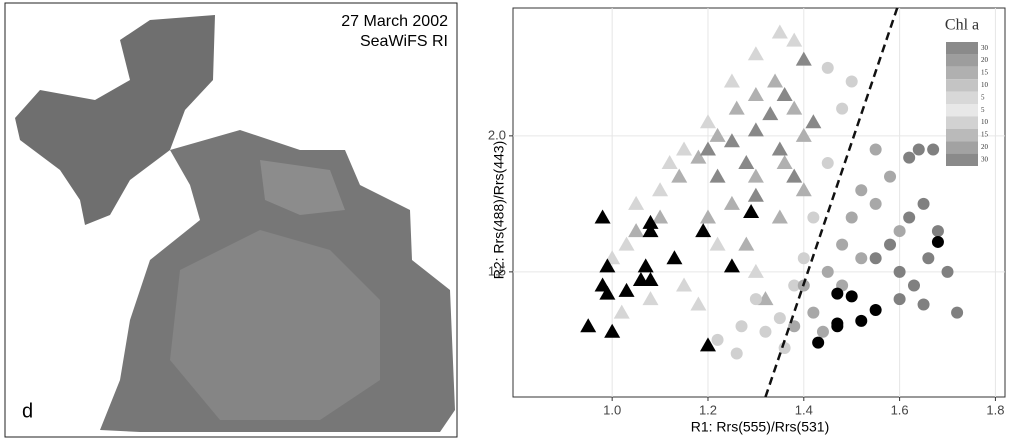  Describe the element at coordinates (985, 147) in the screenshot. I see `colorbar-label: 20` at that location.